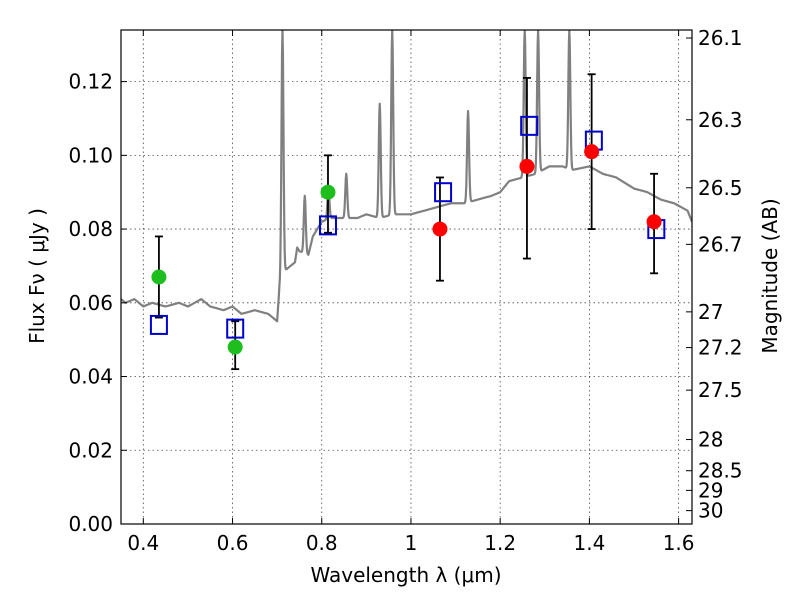 The width and height of the screenshot is (800, 600). What do you see at coordinates (90, 524) in the screenshot?
I see `y-tick-label: 0.00` at bounding box center [90, 524].